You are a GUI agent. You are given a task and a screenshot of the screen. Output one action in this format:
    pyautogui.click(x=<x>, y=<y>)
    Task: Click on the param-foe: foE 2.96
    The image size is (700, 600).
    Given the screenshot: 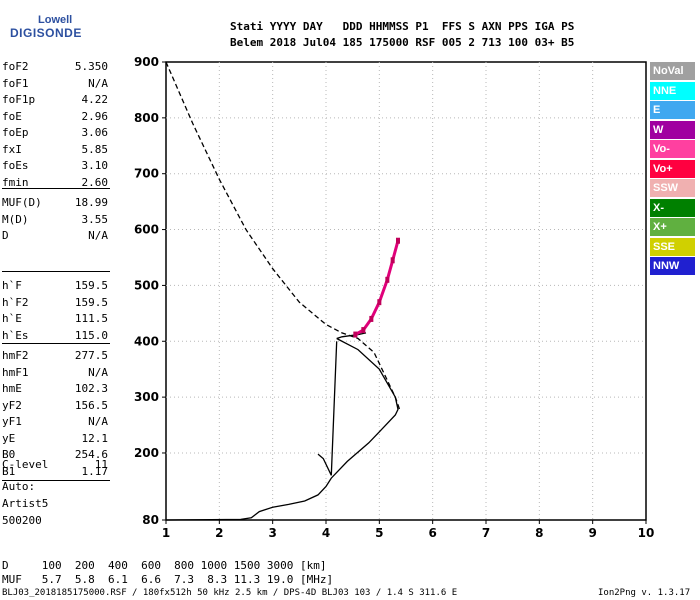 What is the action you would take?
    pyautogui.click(x=55, y=117)
    